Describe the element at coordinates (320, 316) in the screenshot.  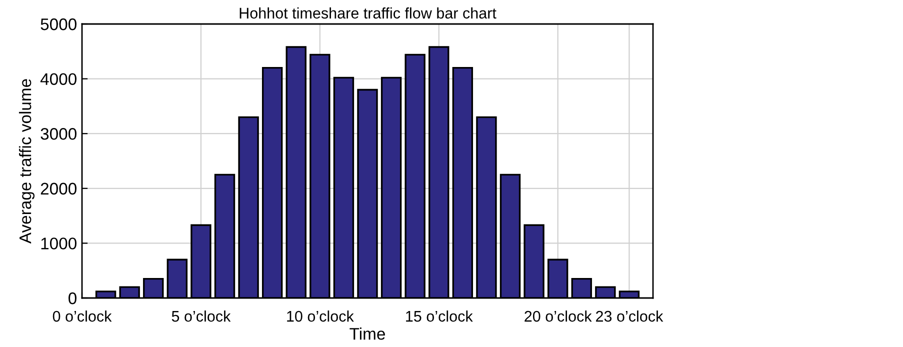
I see `x-tick-label: 10 o’clock` at that location.